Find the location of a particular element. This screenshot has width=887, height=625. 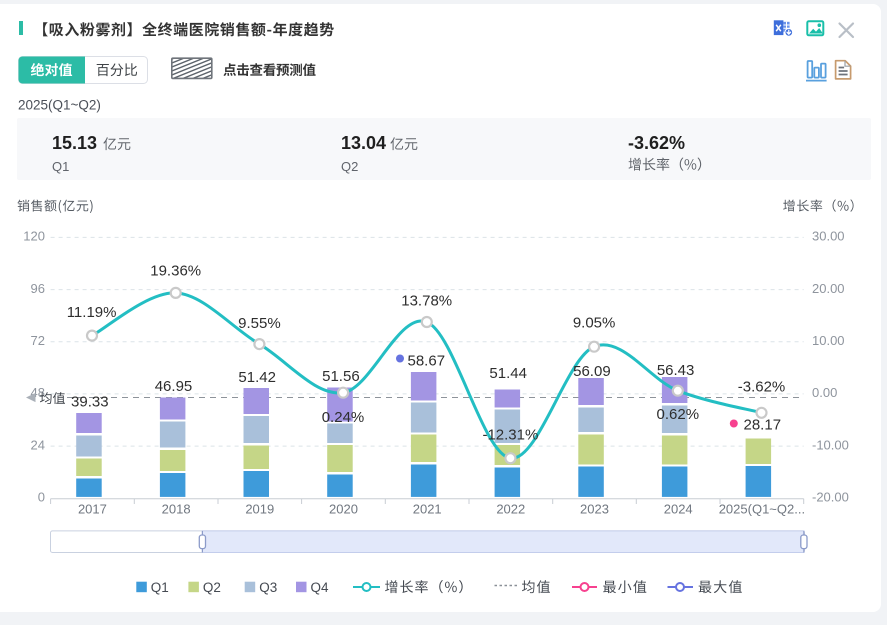

svg-text: -12.31% is located at coordinates (510, 435).